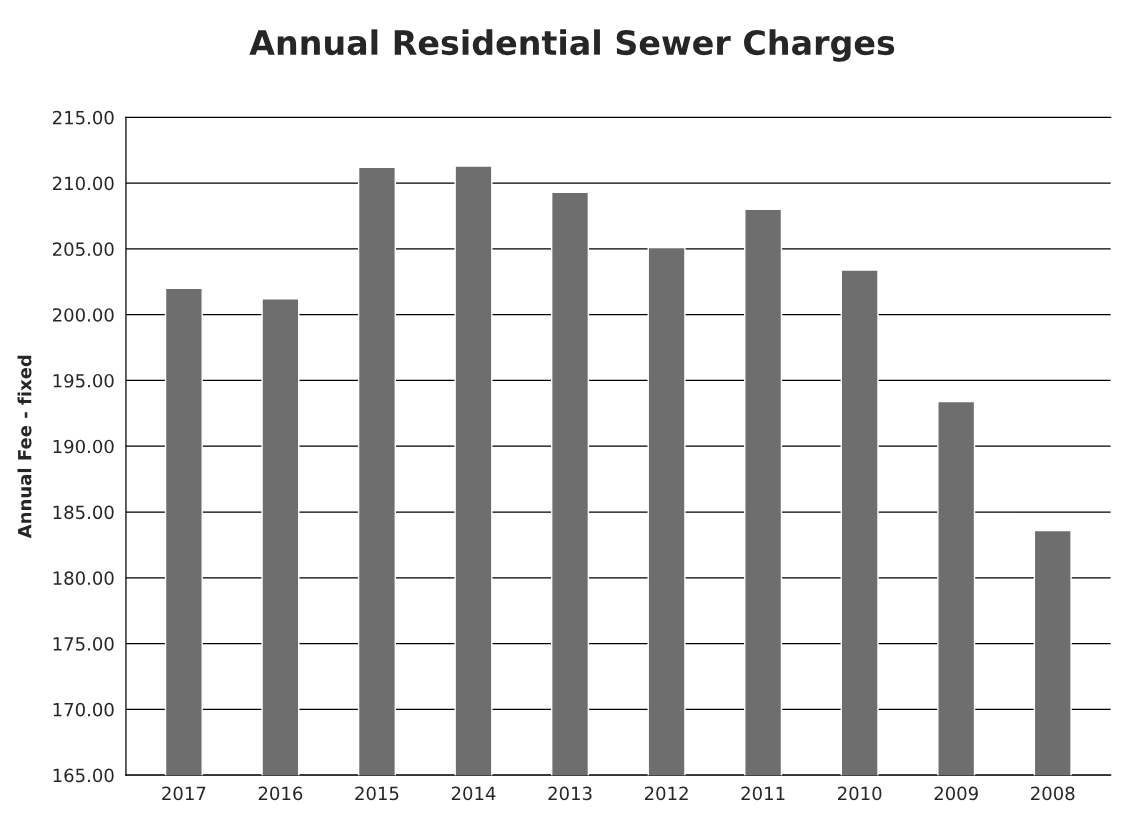 This screenshot has height=838, width=1145. Describe the element at coordinates (763, 793) in the screenshot. I see `x-tick-label: 2011` at that location.